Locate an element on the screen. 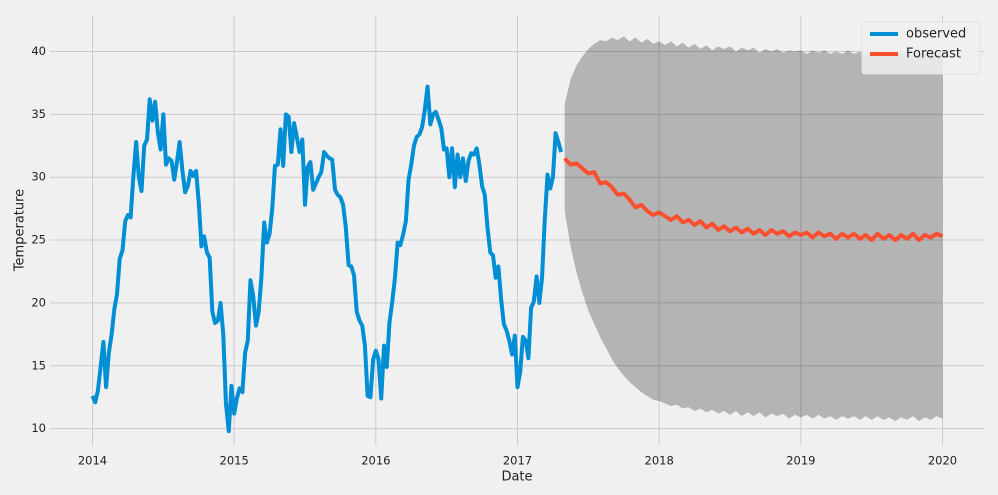  legend-label: observed is located at coordinates (936, 34).